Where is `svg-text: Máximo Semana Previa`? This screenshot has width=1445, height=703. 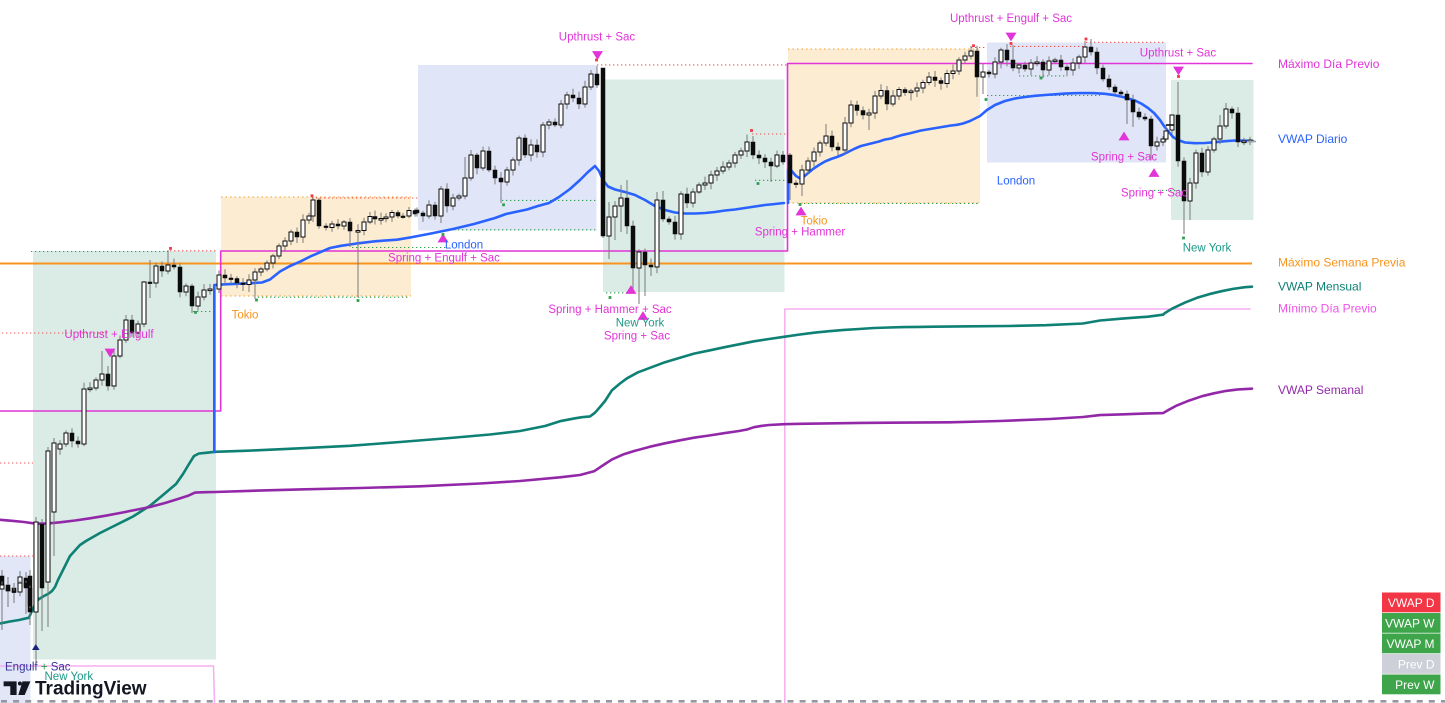
svg-text: Máximo Semana Previa is located at coordinates (1342, 263).